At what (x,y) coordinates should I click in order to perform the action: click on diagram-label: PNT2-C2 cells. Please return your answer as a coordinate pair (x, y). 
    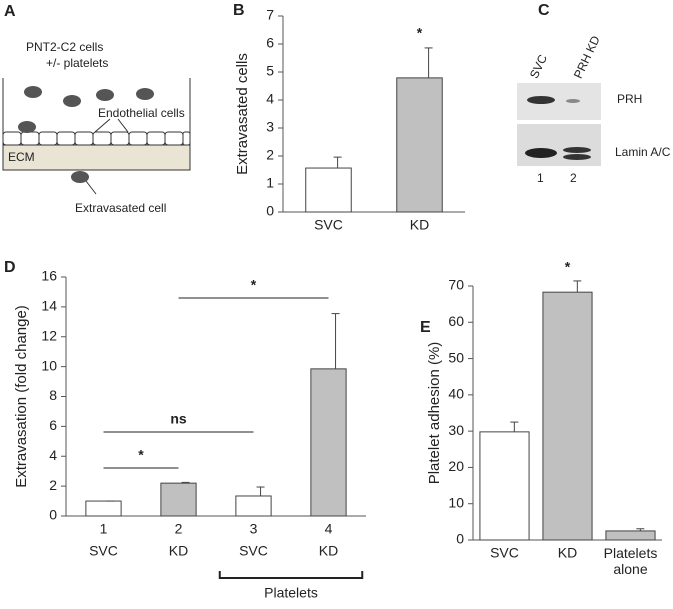
    Looking at the image, I should click on (64, 47).